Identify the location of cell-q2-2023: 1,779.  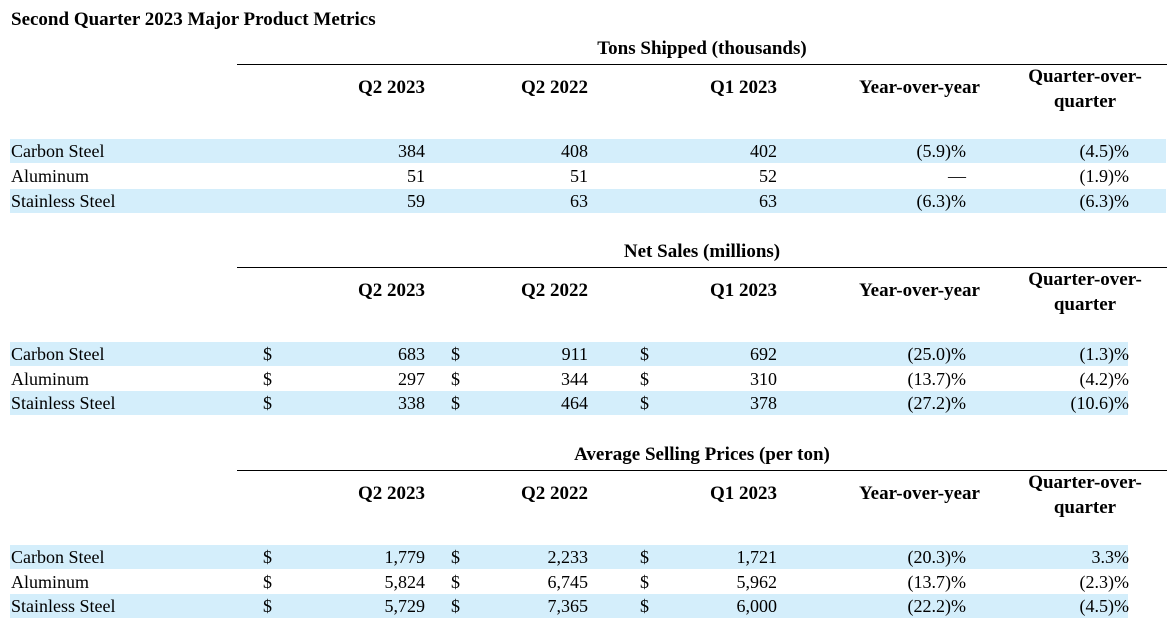
(405, 557).